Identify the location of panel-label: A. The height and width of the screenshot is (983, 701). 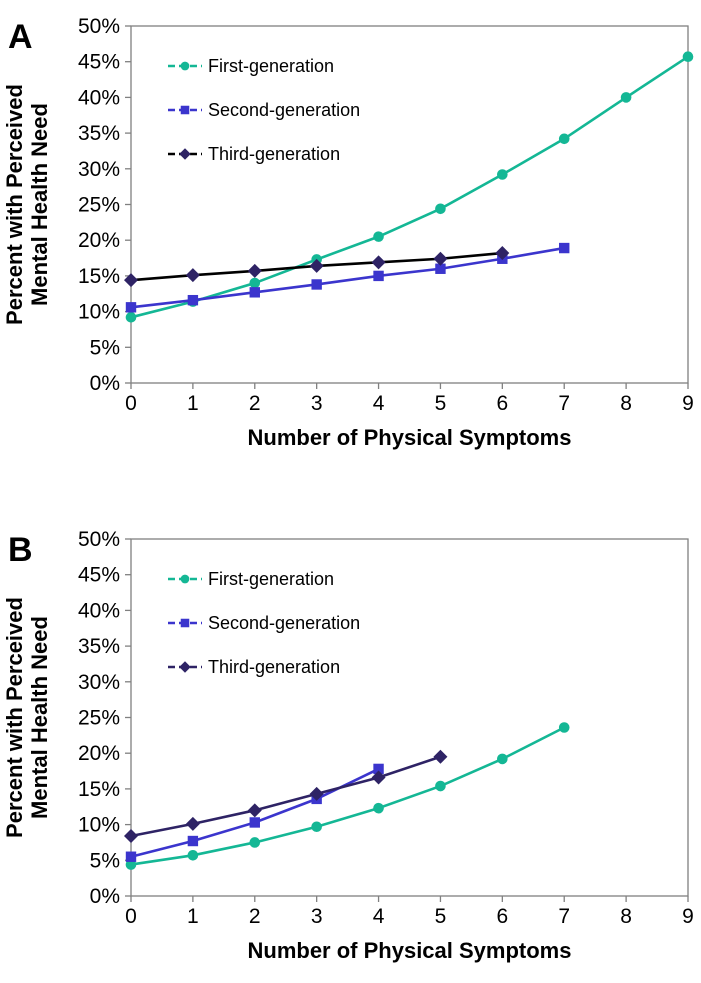
(20, 37).